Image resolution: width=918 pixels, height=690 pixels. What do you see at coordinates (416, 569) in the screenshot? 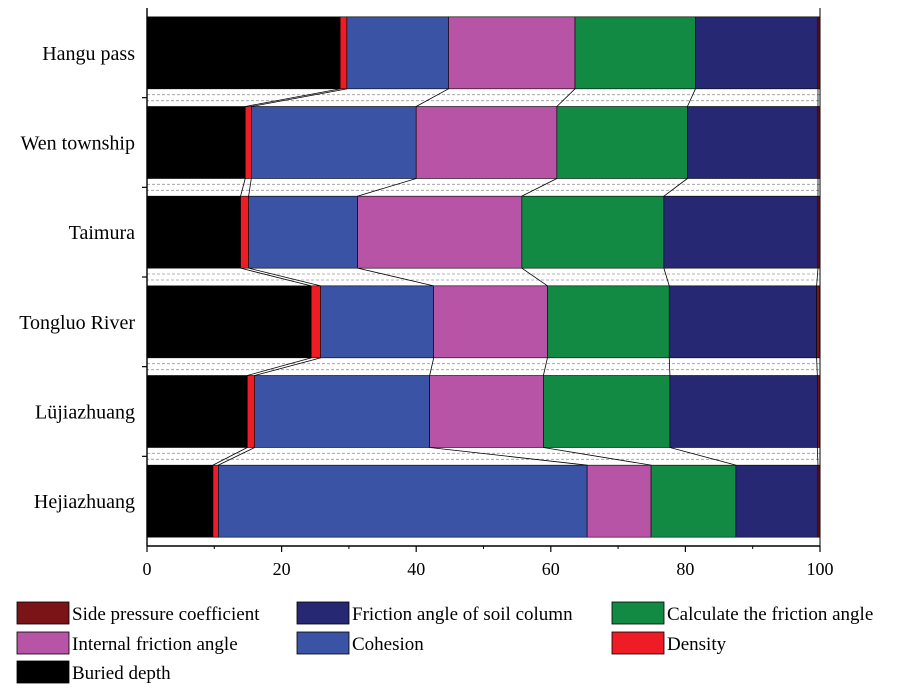
I see `x-tick-label: 40` at bounding box center [416, 569].